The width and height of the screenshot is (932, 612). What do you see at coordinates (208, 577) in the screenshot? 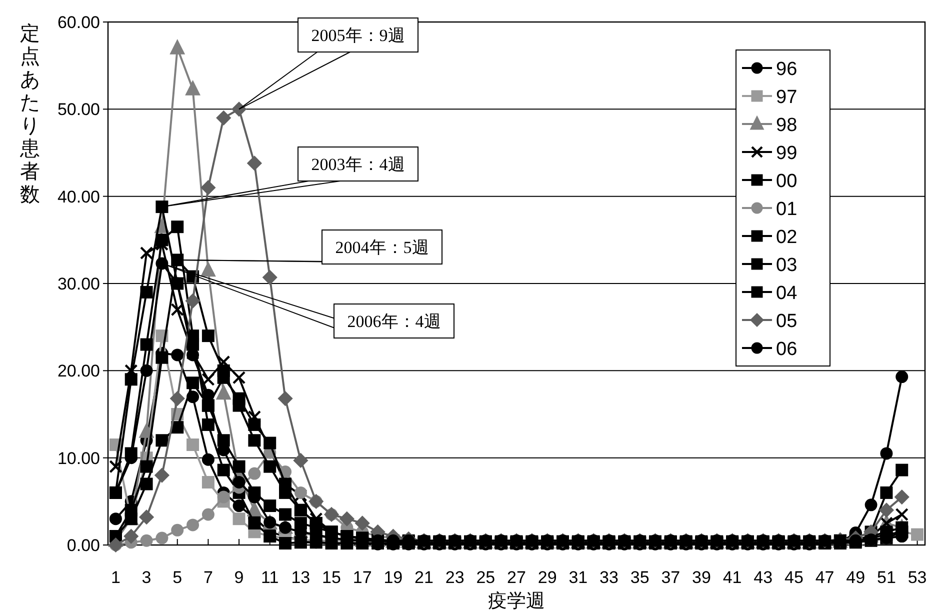
I see `x-tick-label: 7` at bounding box center [208, 577].